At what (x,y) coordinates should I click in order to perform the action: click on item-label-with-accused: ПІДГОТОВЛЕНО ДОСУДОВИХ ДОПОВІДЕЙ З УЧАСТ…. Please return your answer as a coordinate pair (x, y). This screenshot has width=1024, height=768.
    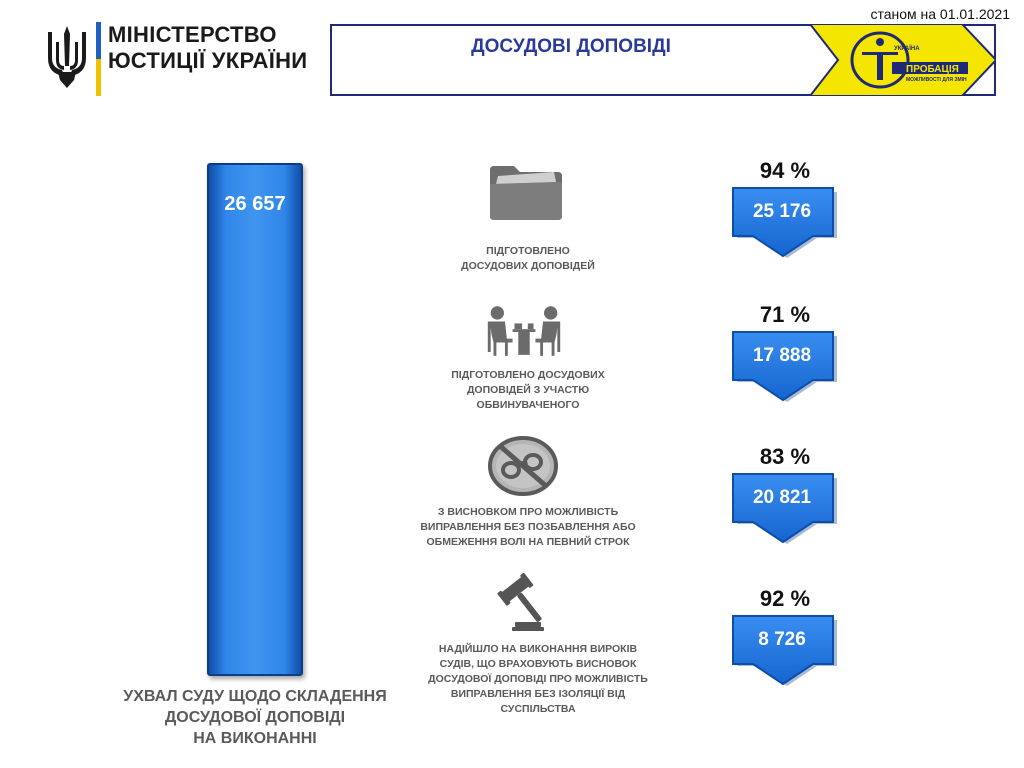
    Looking at the image, I should click on (528, 390).